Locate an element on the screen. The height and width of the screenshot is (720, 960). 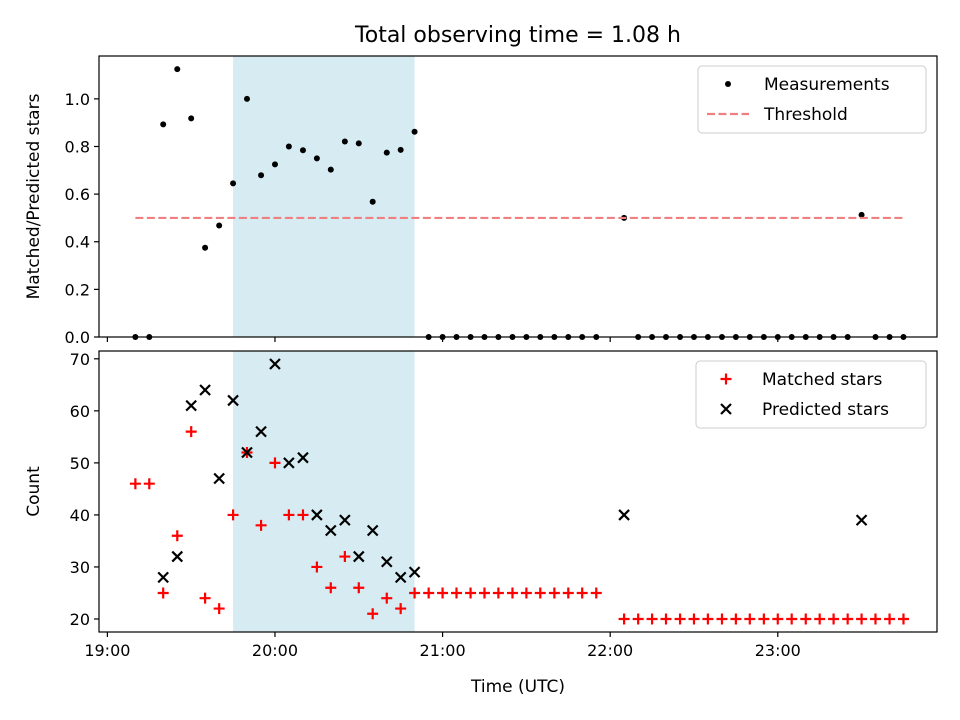
x-tick-label: 22:00 is located at coordinates (610, 650).